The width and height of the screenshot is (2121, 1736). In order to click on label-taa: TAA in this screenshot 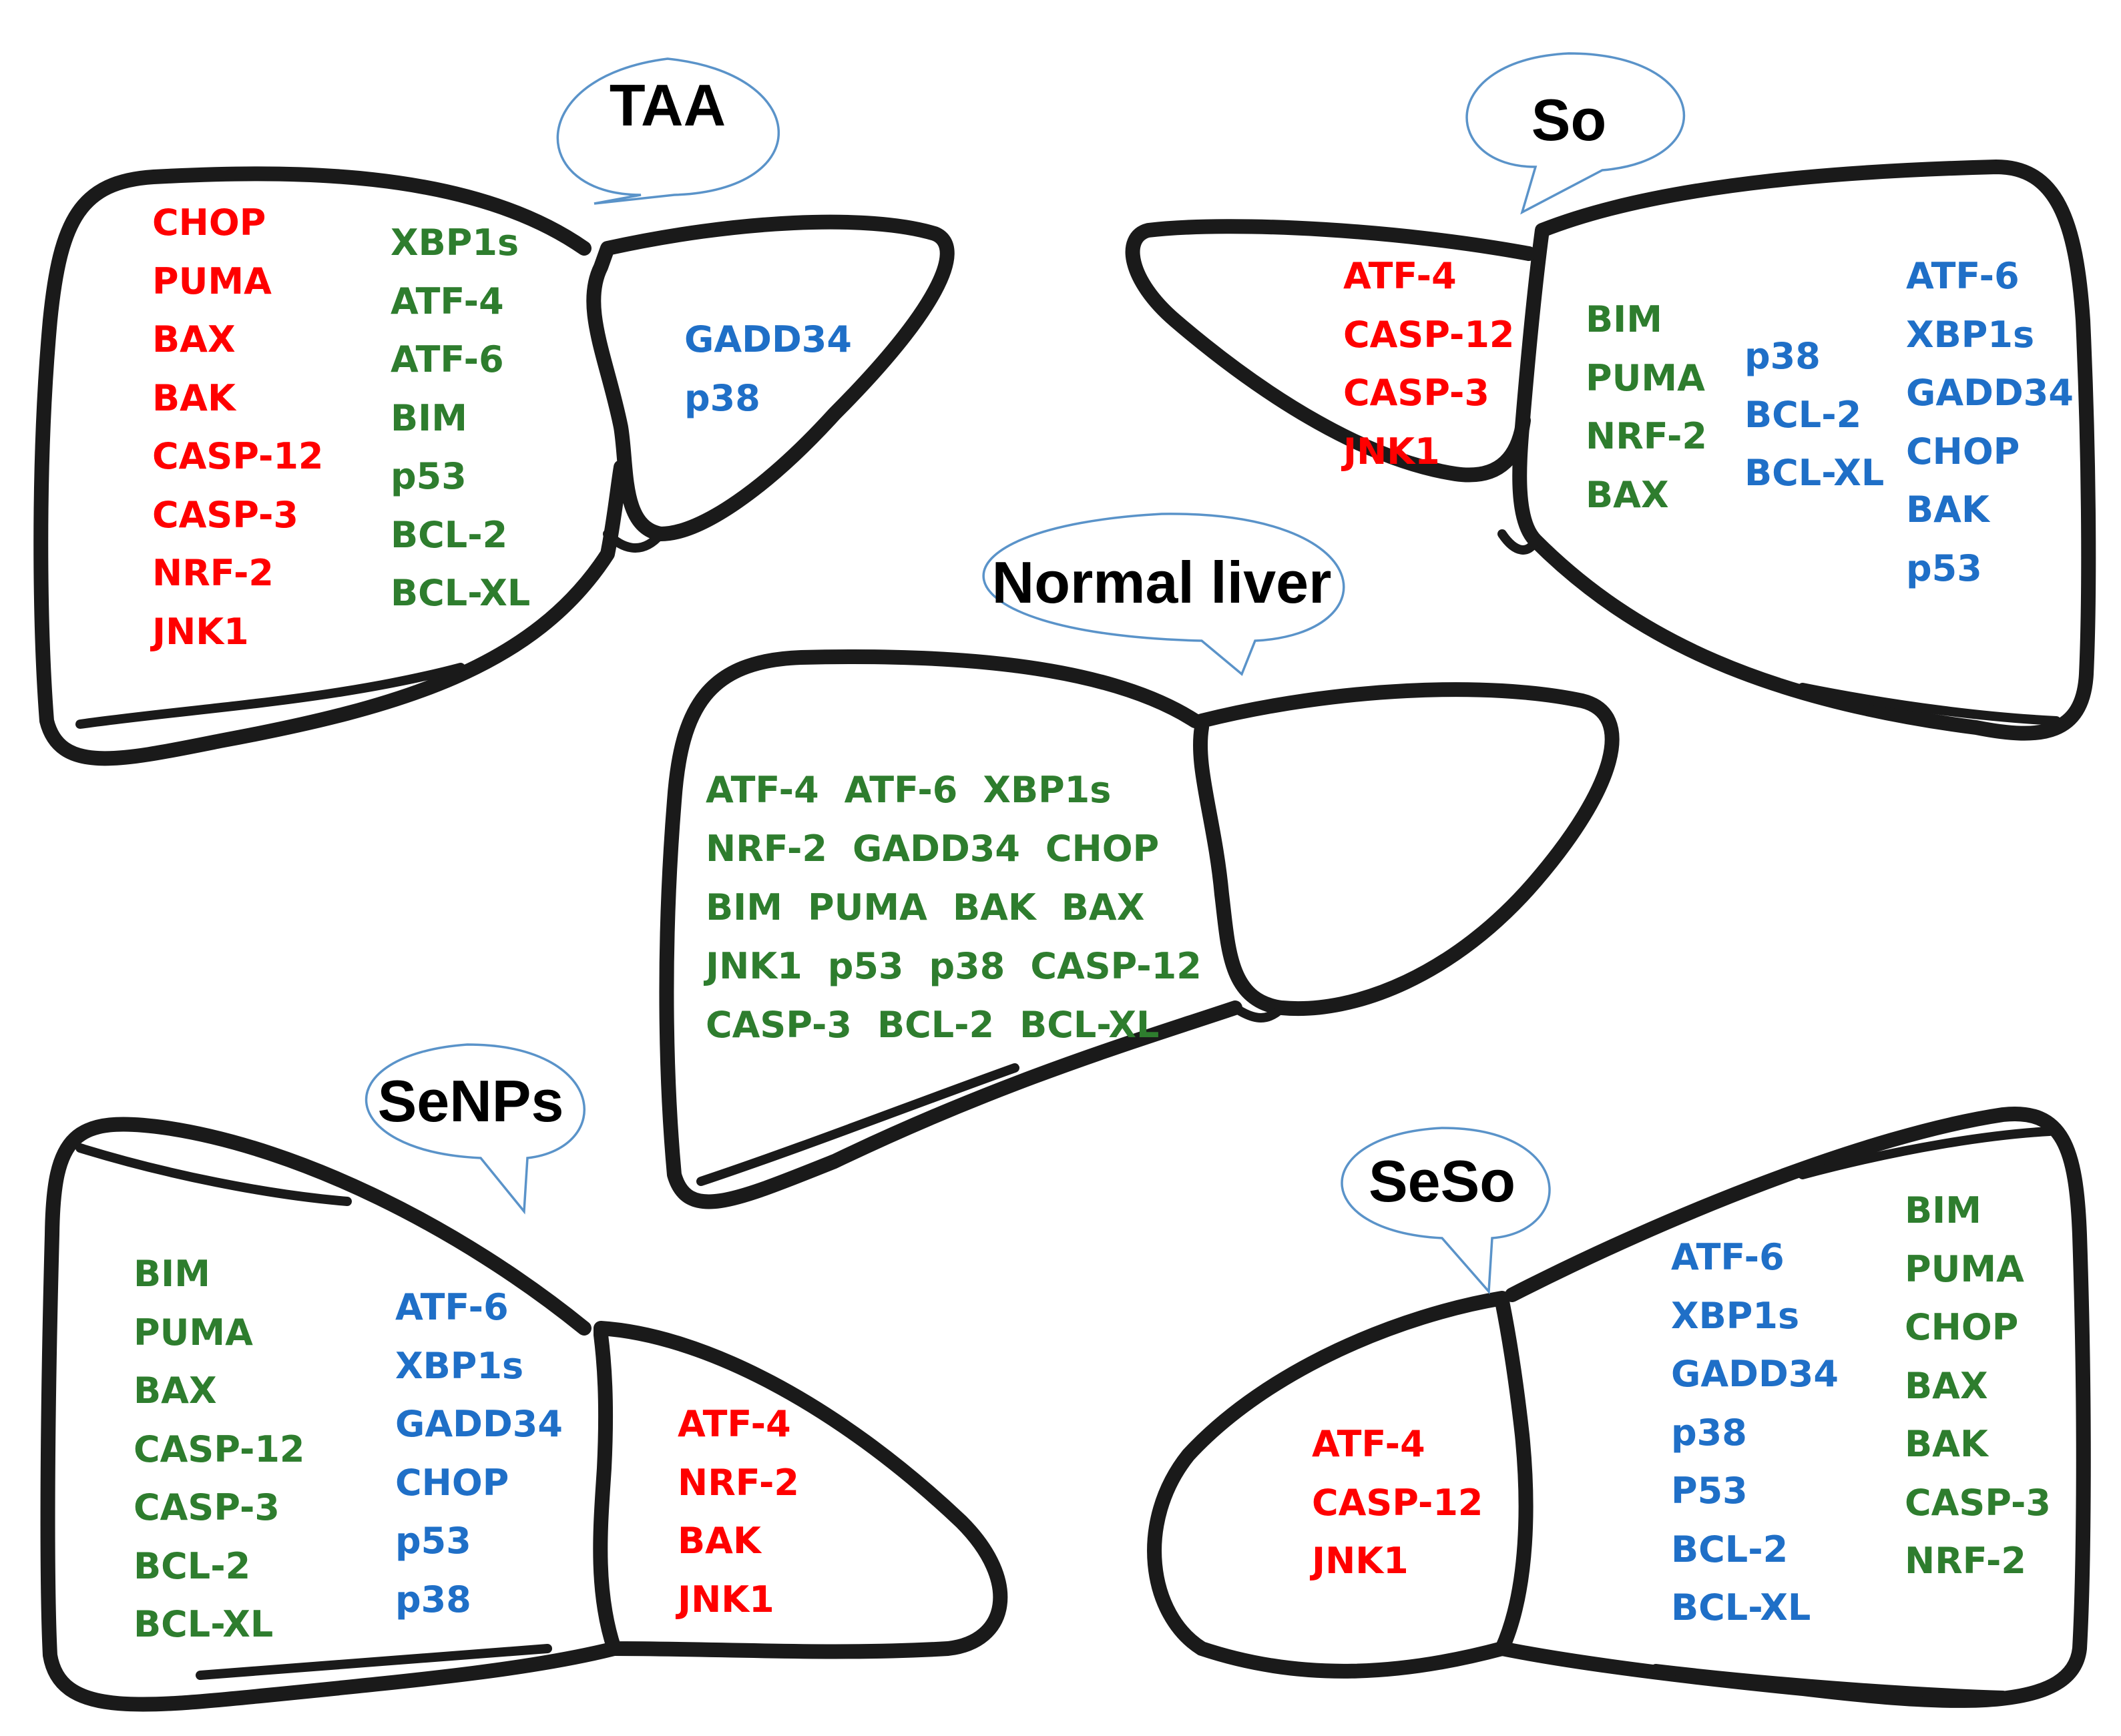, I will do `click(668, 105)`.